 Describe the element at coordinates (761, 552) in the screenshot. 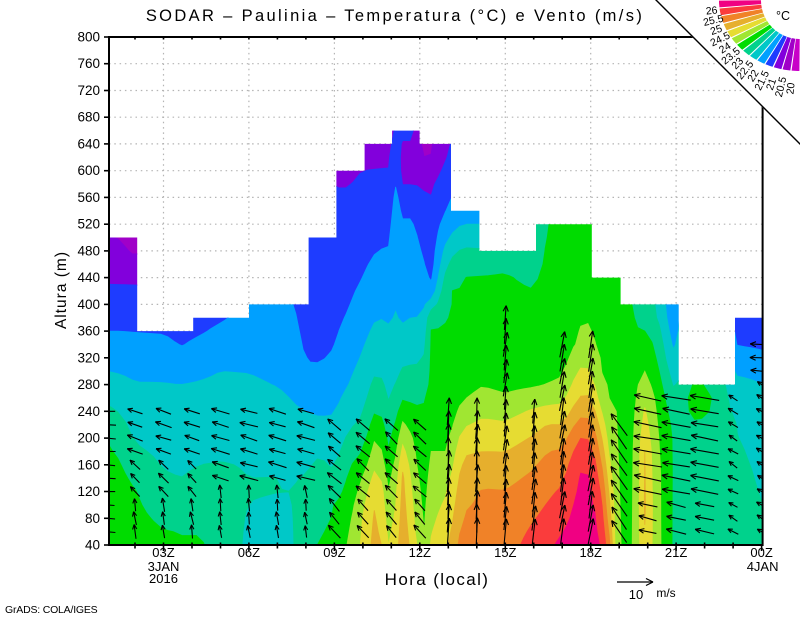

I see `svg-text: 00Z` at that location.